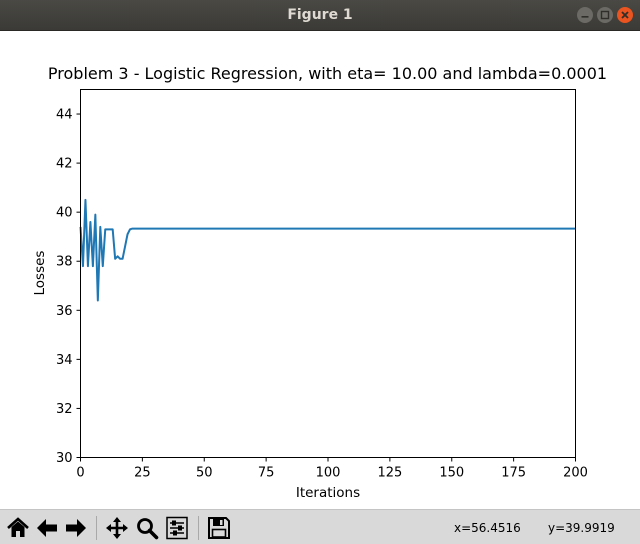 The width and height of the screenshot is (640, 544). Describe the element at coordinates (80, 473) in the screenshot. I see `x-tick-label: 0` at that location.